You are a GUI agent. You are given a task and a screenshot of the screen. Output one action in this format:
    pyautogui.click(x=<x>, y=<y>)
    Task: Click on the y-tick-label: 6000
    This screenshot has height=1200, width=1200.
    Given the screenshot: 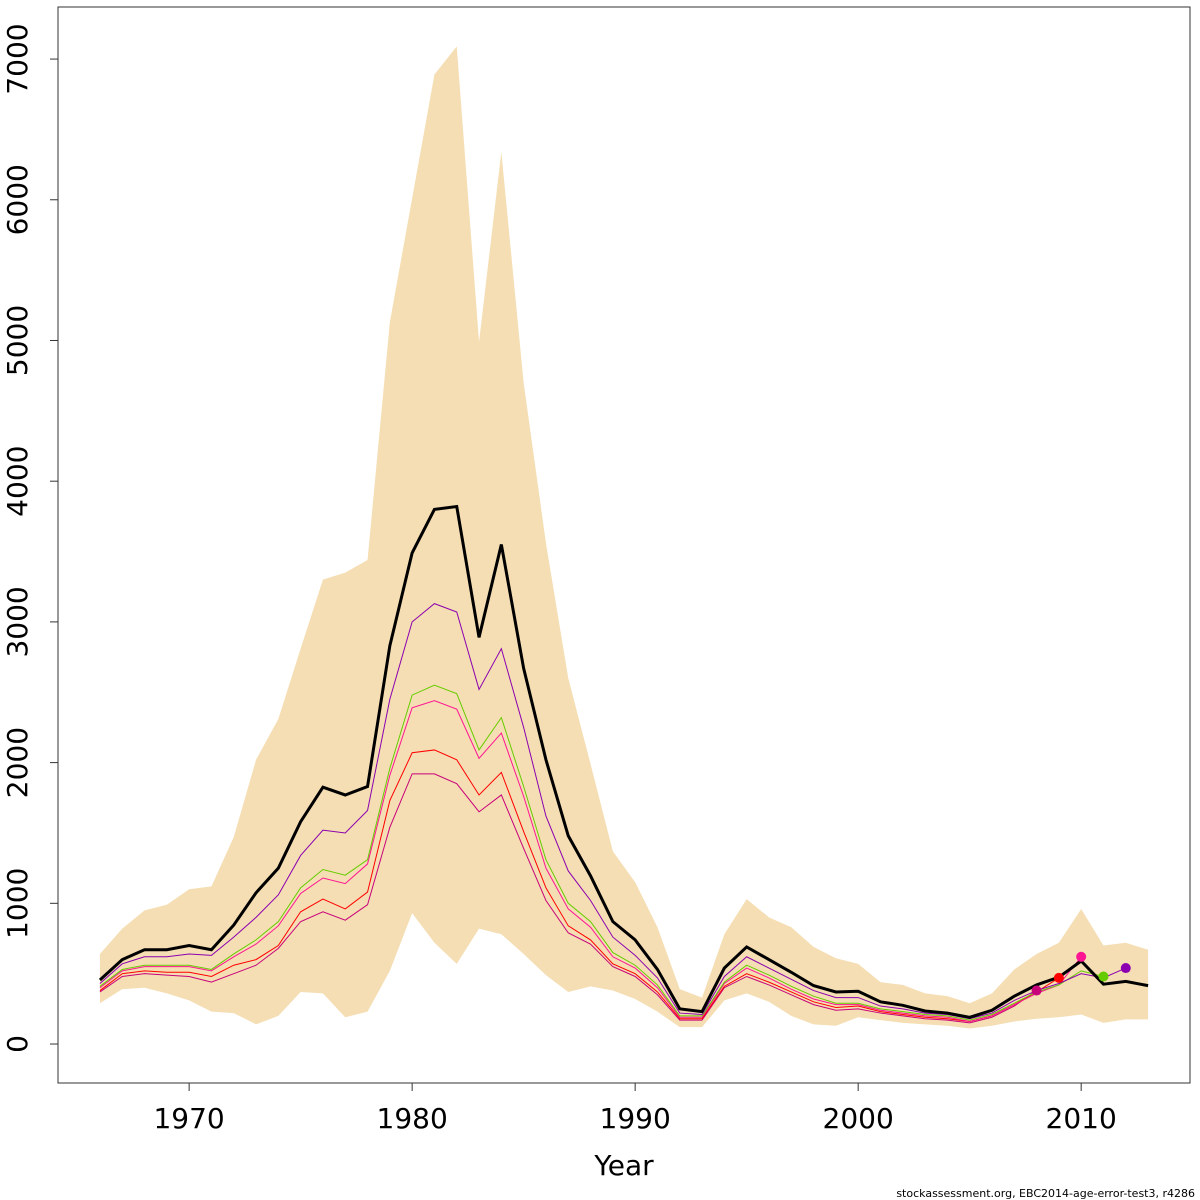 What is the action you would take?
    pyautogui.click(x=17, y=199)
    